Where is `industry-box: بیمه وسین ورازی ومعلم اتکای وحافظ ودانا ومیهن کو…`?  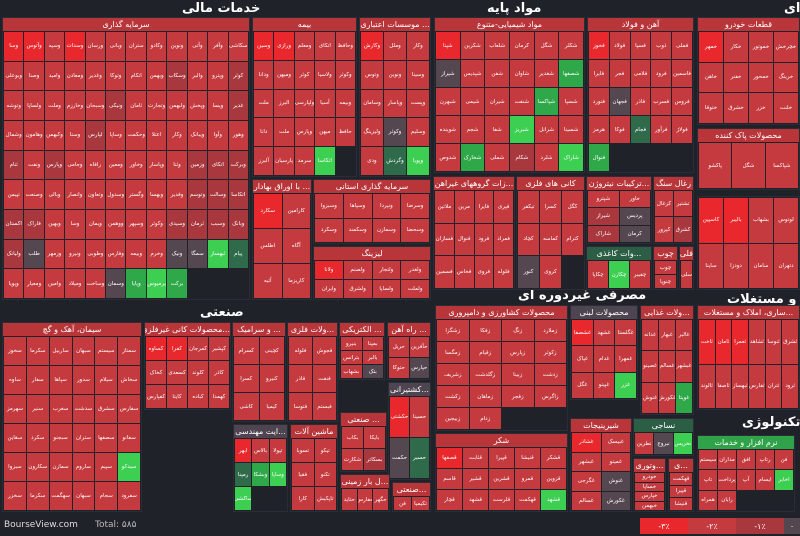
industry-box: بیمه وسین ورازی ومعلم اتکای وحافظ ودانا ومیهن کو… is located at coordinates (304, 97).